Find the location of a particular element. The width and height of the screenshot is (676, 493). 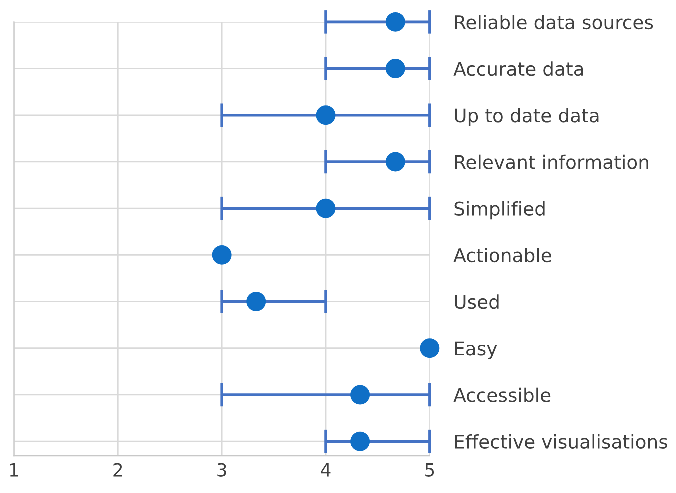

y-tick-label: Used is located at coordinates (477, 302).